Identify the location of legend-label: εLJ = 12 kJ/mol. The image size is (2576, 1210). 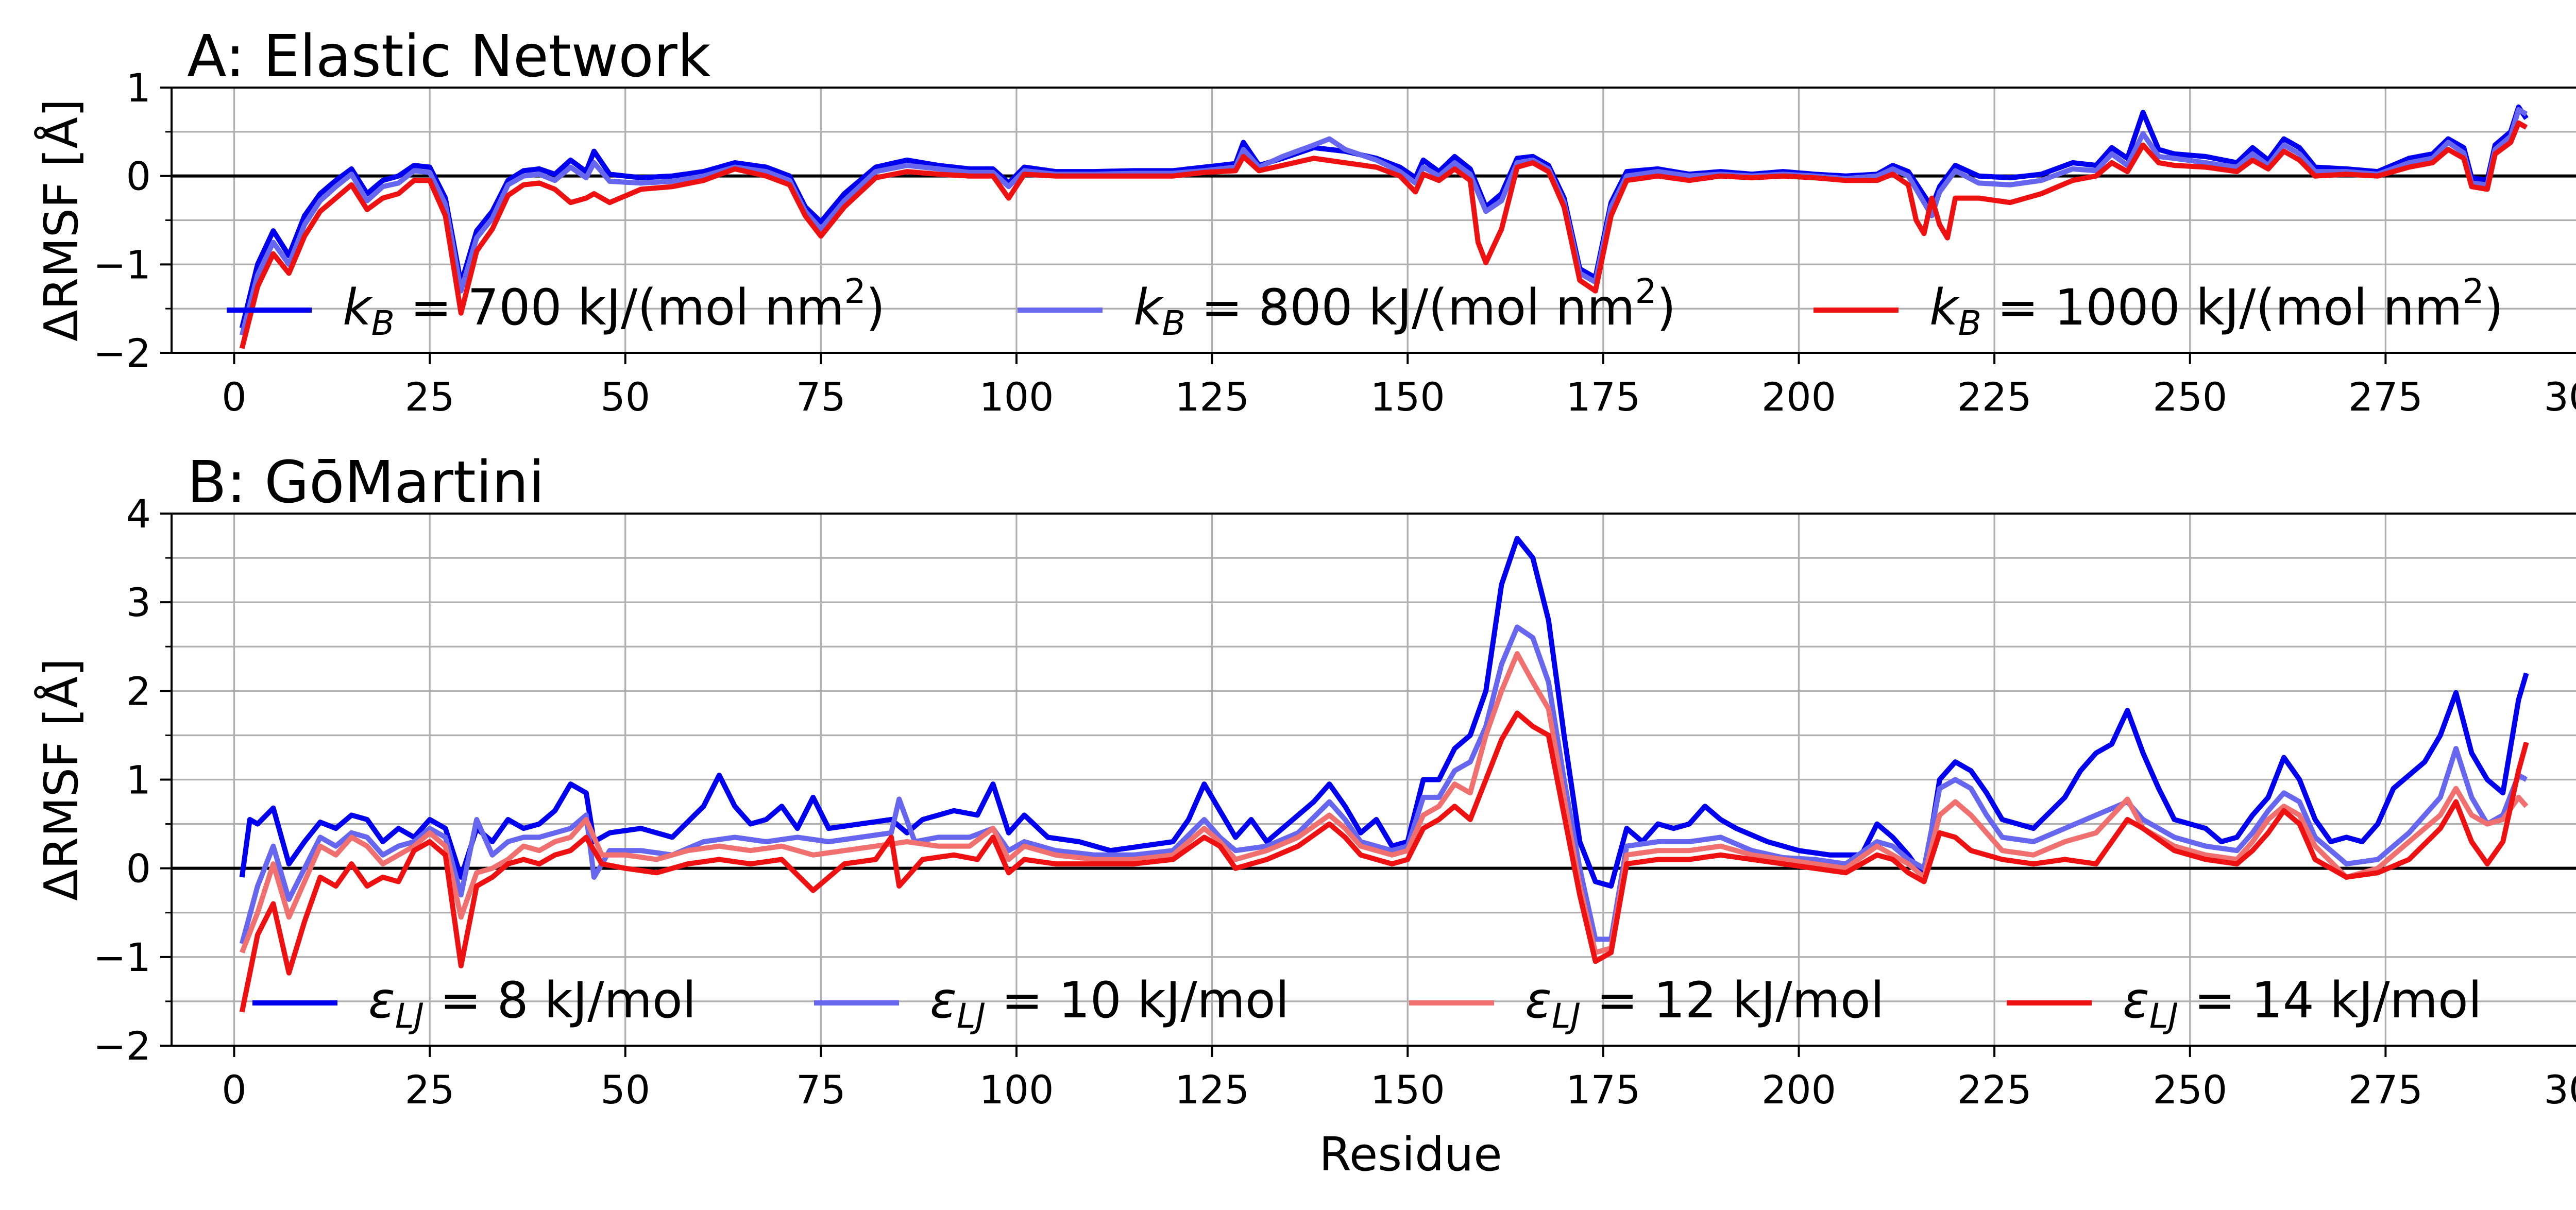
(1704, 1004).